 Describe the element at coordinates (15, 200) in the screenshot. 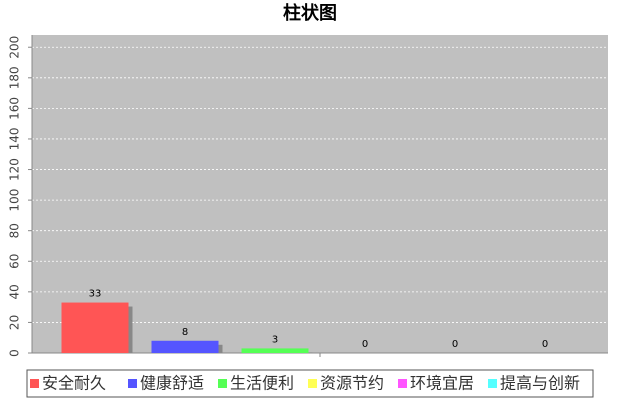

I see `y-tick-label: 100` at that location.